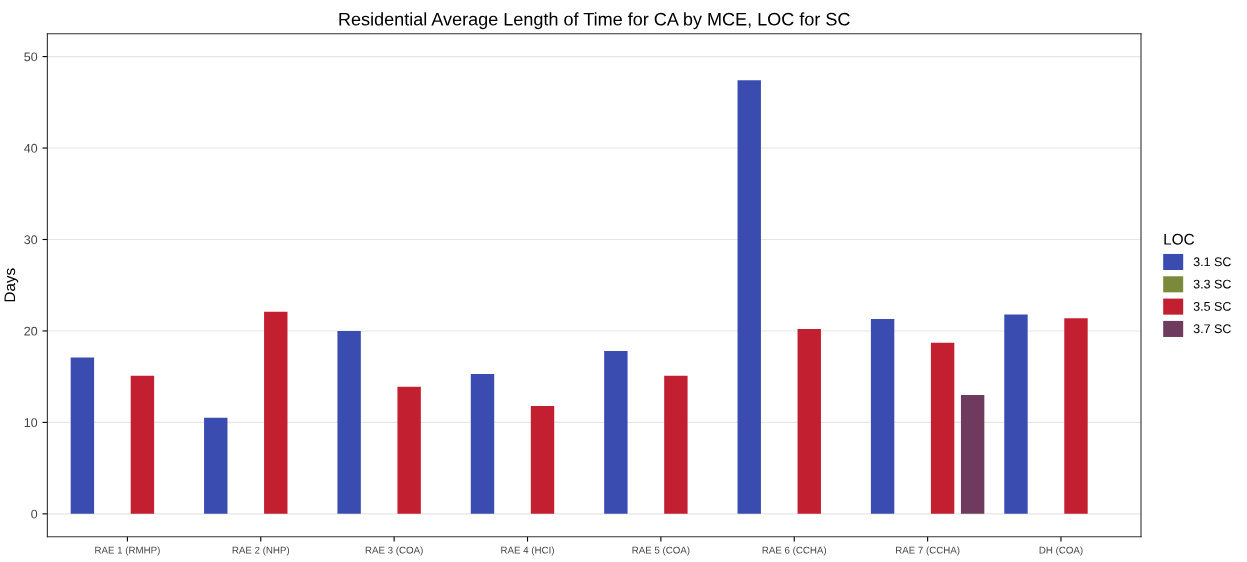 The height and width of the screenshot is (562, 1247). I want to click on legend-label: 3.5 SC, so click(1212, 306).